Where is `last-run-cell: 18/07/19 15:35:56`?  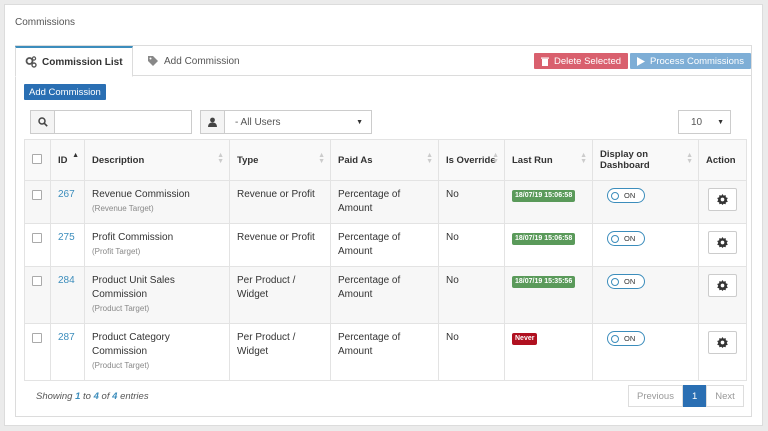 last-run-cell: 18/07/19 15:35:56 is located at coordinates (548, 295).